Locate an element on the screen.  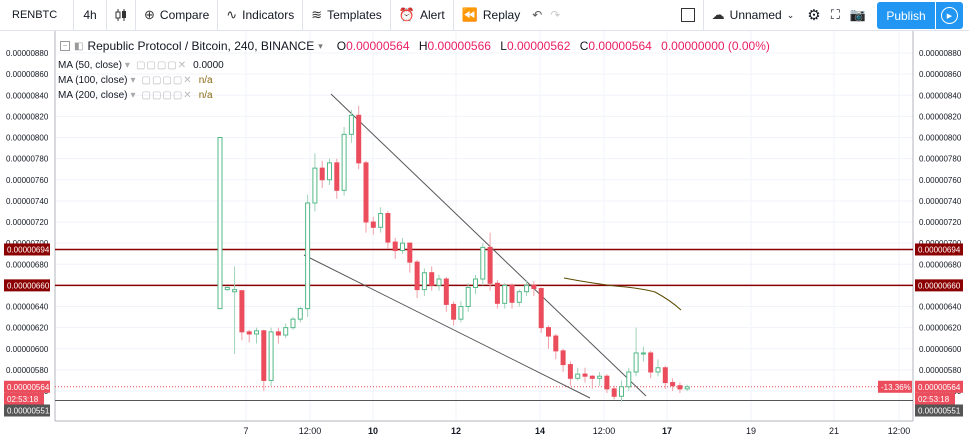
x-axis-tick-label: 7 is located at coordinates (245, 431).